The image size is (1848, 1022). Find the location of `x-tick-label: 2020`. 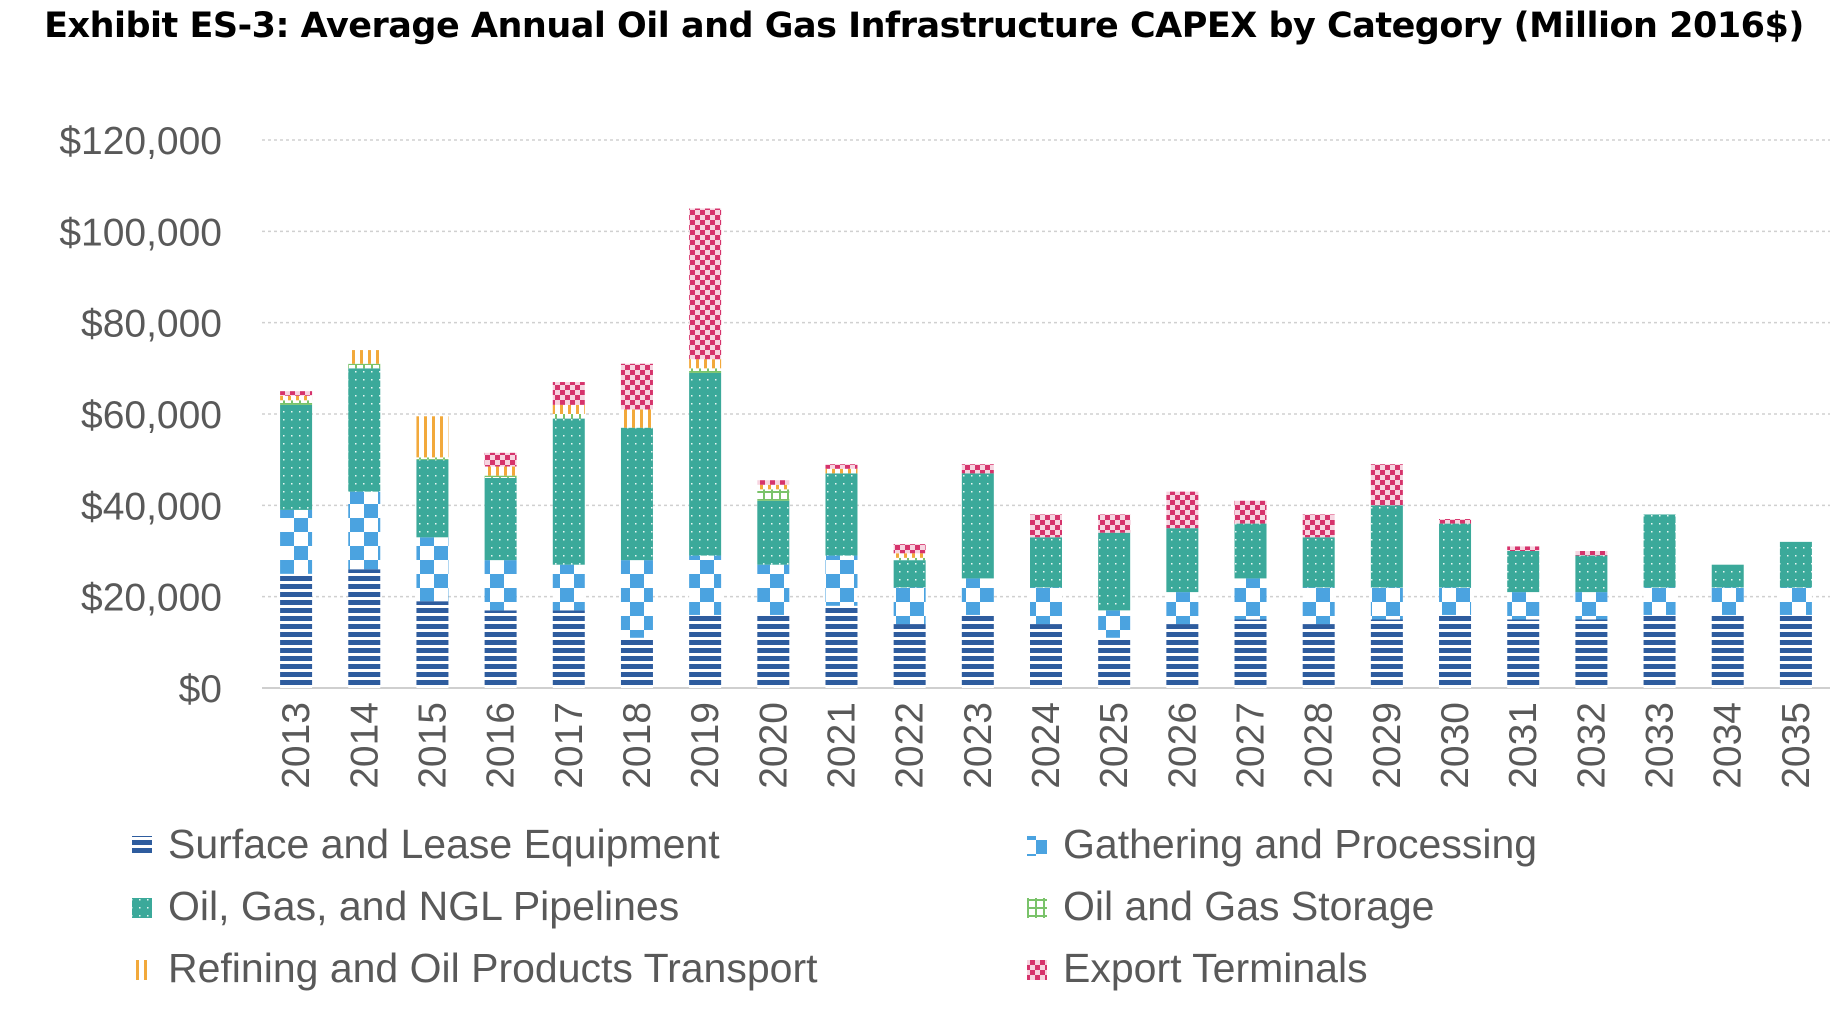

x-tick-label: 2020 is located at coordinates (773, 745).